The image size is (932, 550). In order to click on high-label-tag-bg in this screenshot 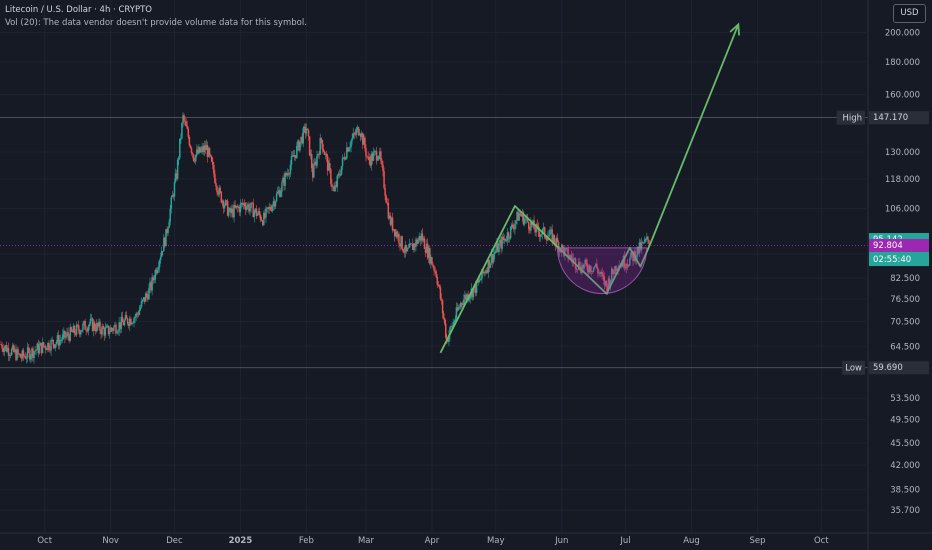, I will do `click(850, 117)`.